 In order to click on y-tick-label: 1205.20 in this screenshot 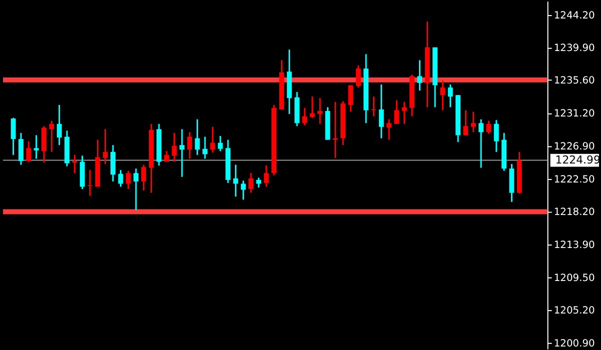, I will do `click(574, 311)`.